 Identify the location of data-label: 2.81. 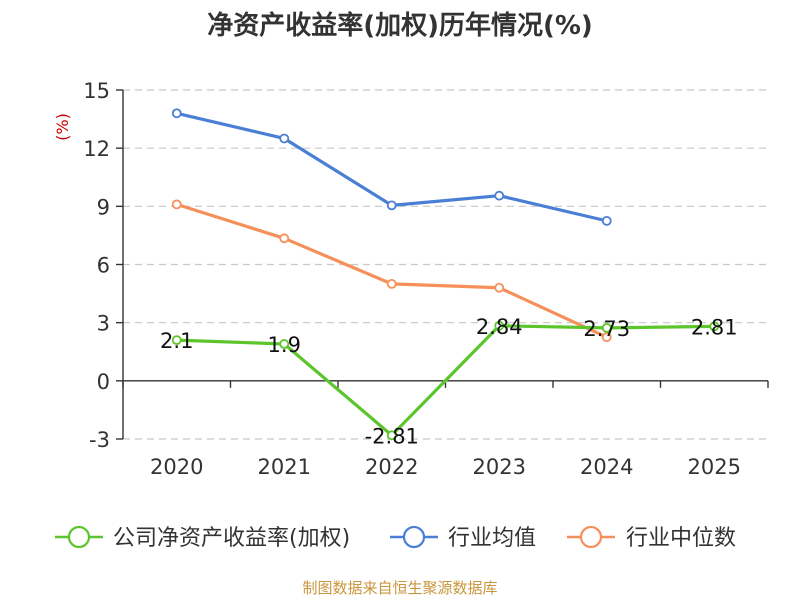
(714, 327).